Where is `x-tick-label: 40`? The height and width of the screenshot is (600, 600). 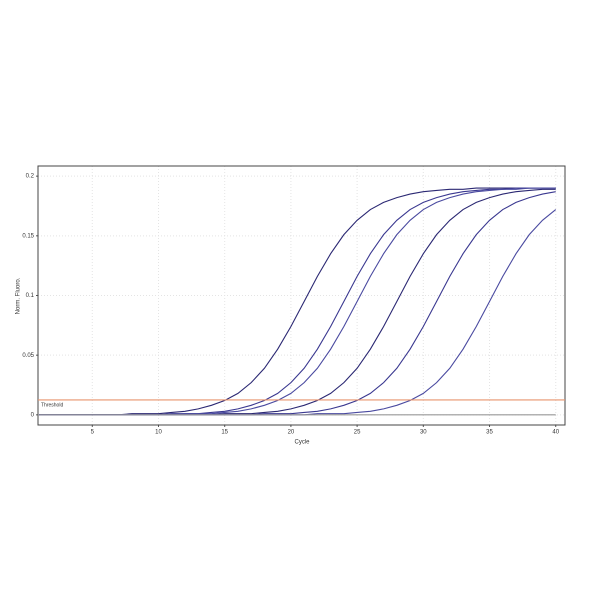 x-tick-label: 40 is located at coordinates (555, 433).